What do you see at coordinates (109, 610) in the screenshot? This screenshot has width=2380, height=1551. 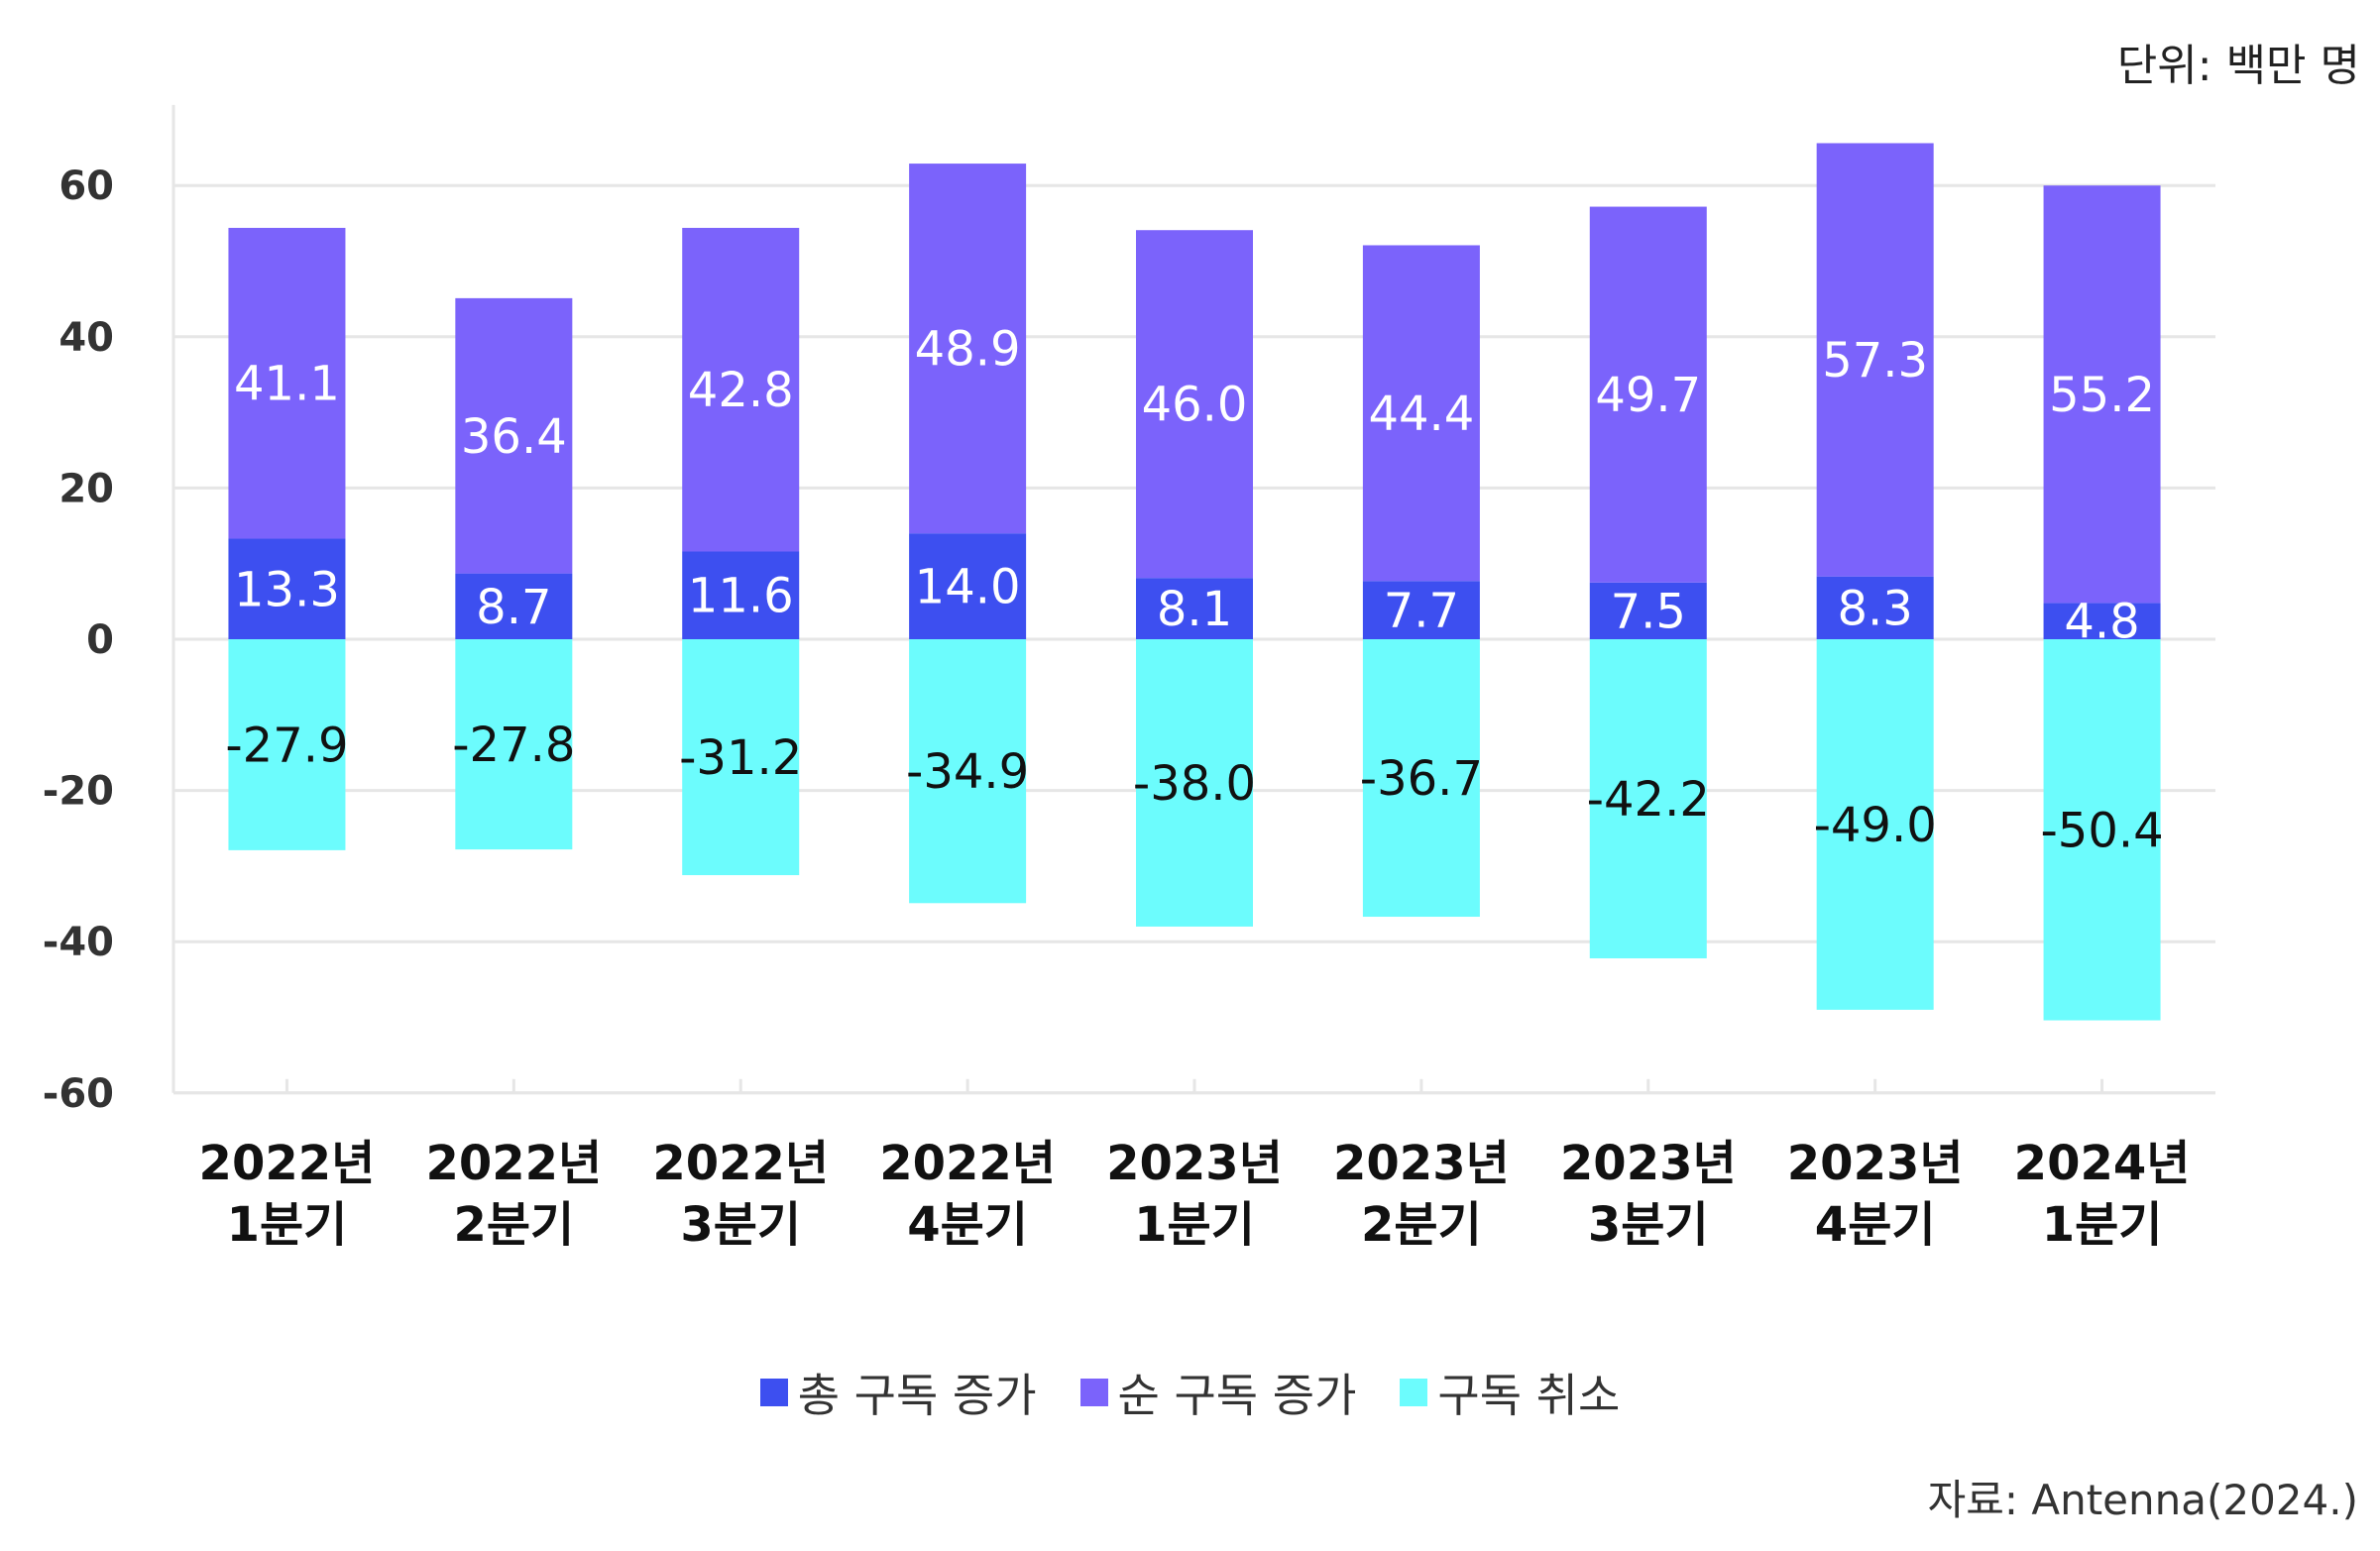 I see `y-axis: 60 40 20 0 -20 -40 -60` at bounding box center [109, 610].